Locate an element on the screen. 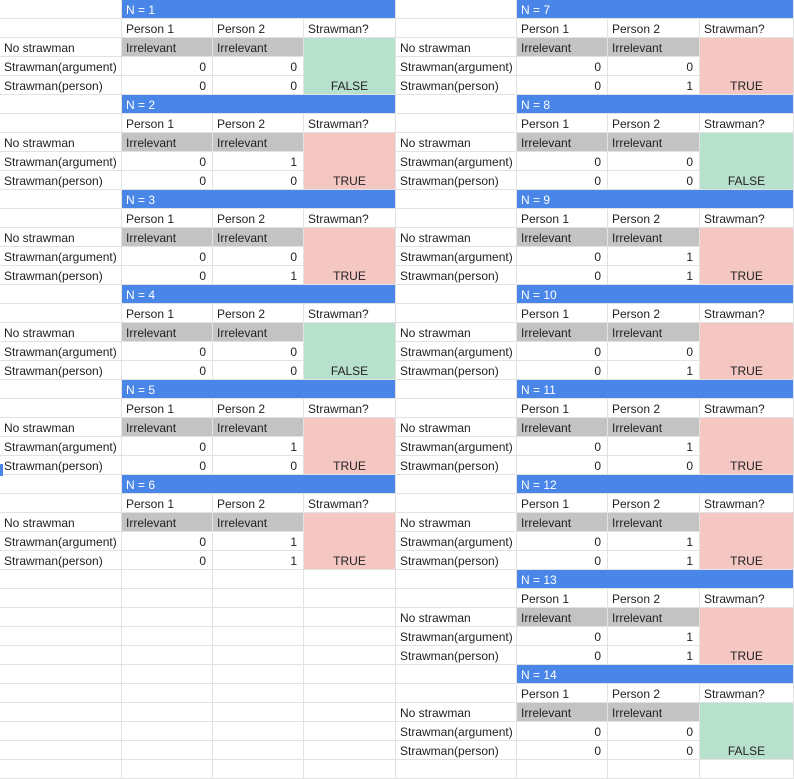 The image size is (794, 779). block-header: N = 14 is located at coordinates (655, 674).